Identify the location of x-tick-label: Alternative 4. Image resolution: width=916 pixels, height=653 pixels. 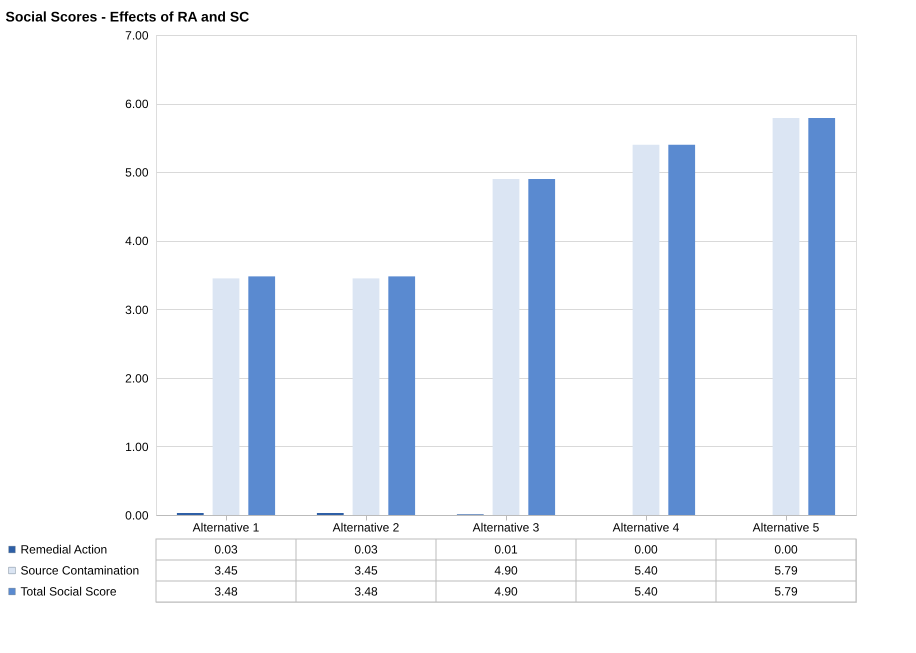
(646, 527).